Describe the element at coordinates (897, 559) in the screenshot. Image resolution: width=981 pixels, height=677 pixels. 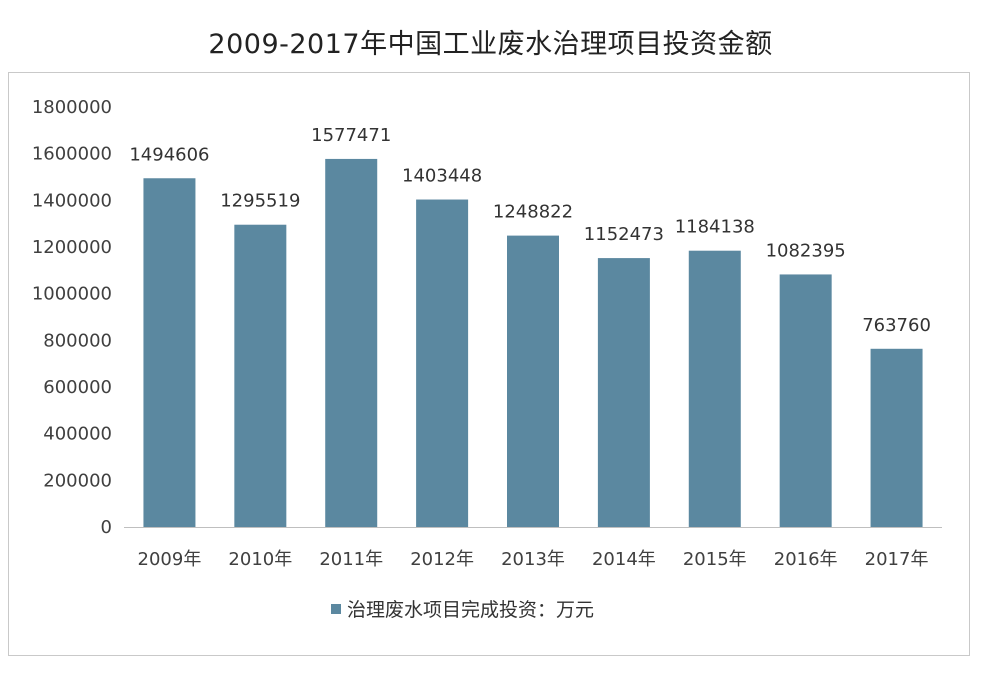
I see `x-tick-label: 2017年` at that location.